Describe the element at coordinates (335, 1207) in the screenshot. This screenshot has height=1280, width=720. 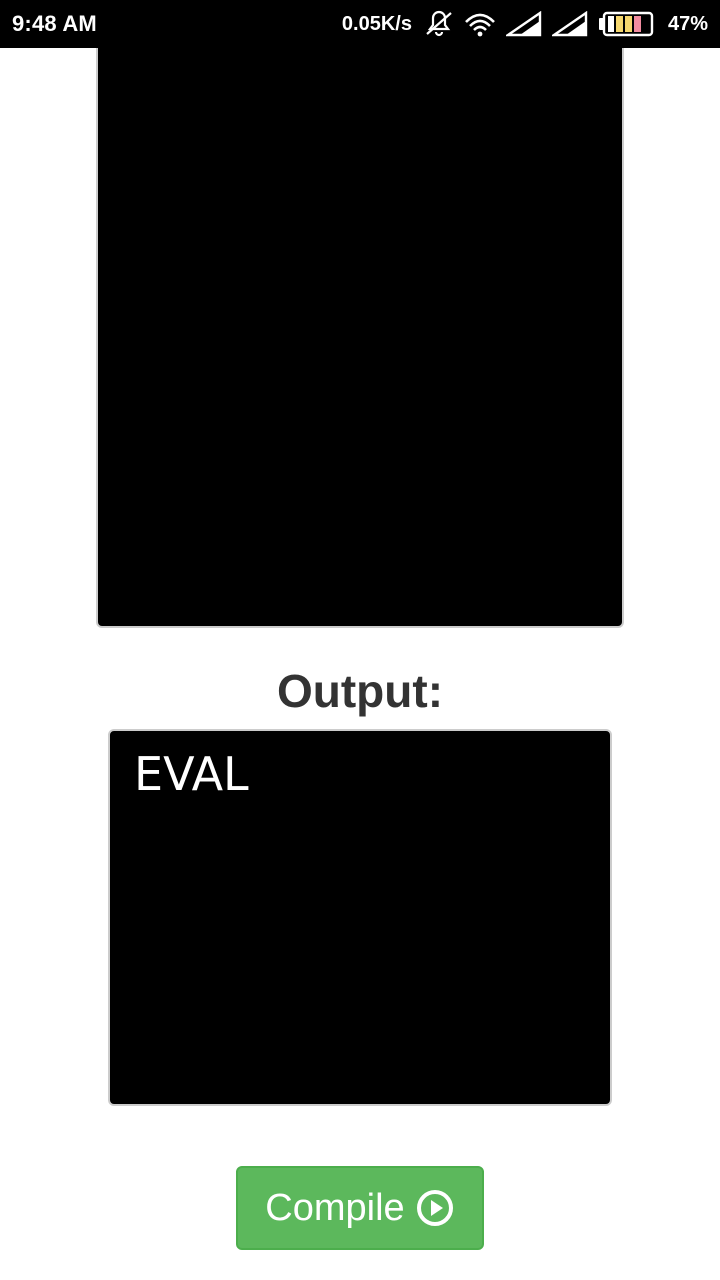
I see `compile-button-label: Compile` at that location.